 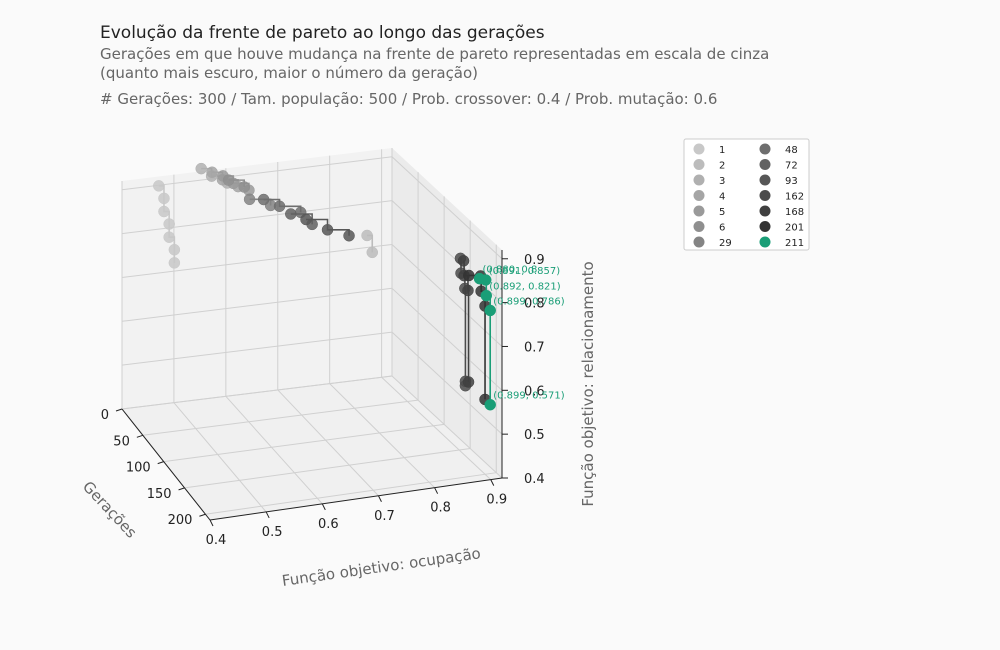 What do you see at coordinates (510, 270) in the screenshot?
I see `annotation-label: (0.880, 0.8` at bounding box center [510, 270].